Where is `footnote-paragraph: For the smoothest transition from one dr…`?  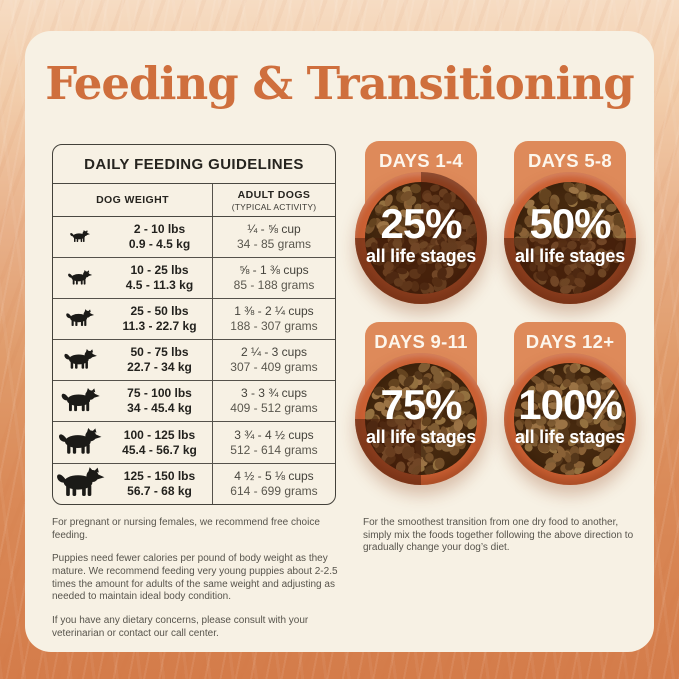 footnote-paragraph: For the smoothest transition from one dr… is located at coordinates (498, 535).